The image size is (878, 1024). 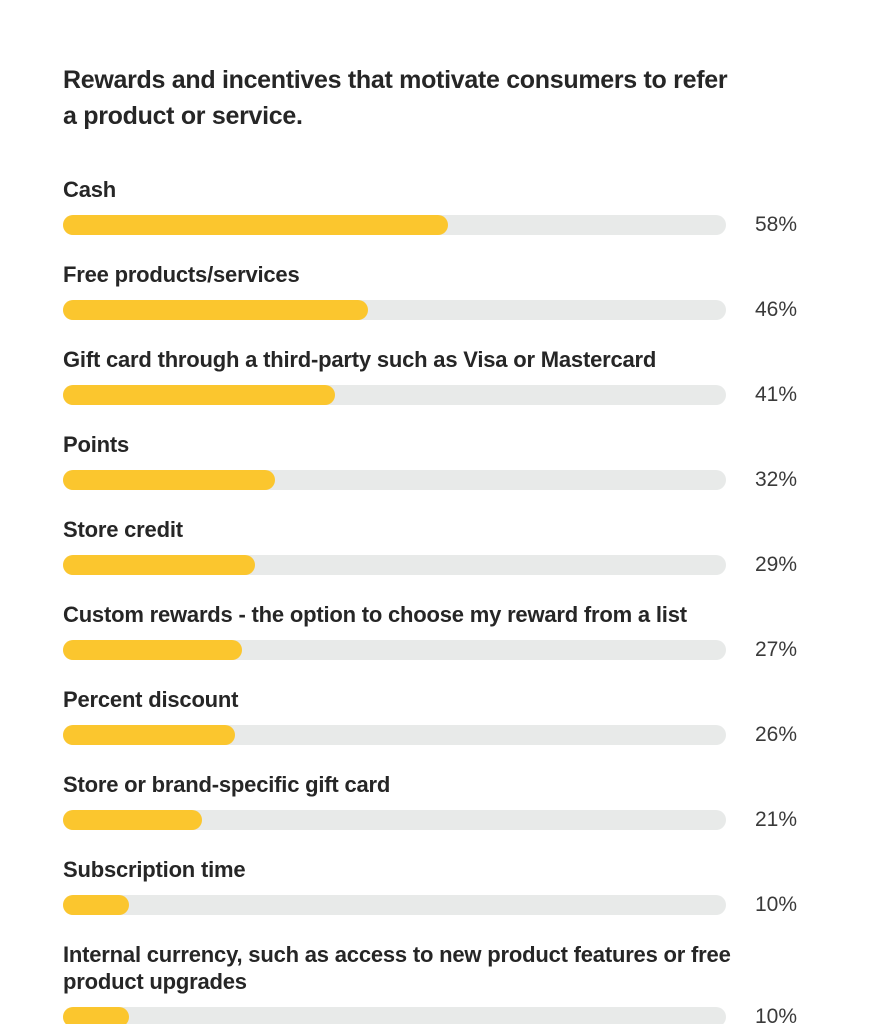 What do you see at coordinates (776, 479) in the screenshot?
I see `bar-value-label: 32%` at bounding box center [776, 479].